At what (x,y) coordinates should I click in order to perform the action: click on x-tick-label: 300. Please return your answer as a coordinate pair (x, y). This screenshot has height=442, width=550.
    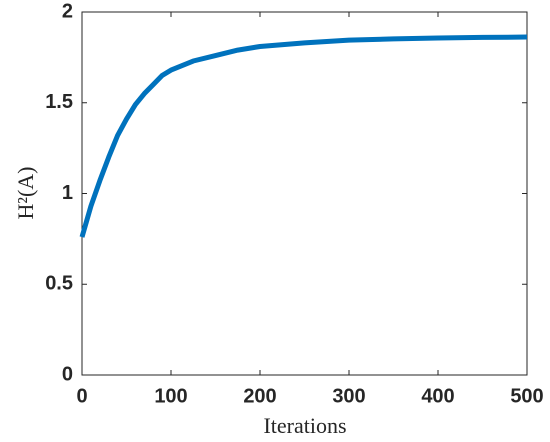
    Looking at the image, I should click on (348, 396).